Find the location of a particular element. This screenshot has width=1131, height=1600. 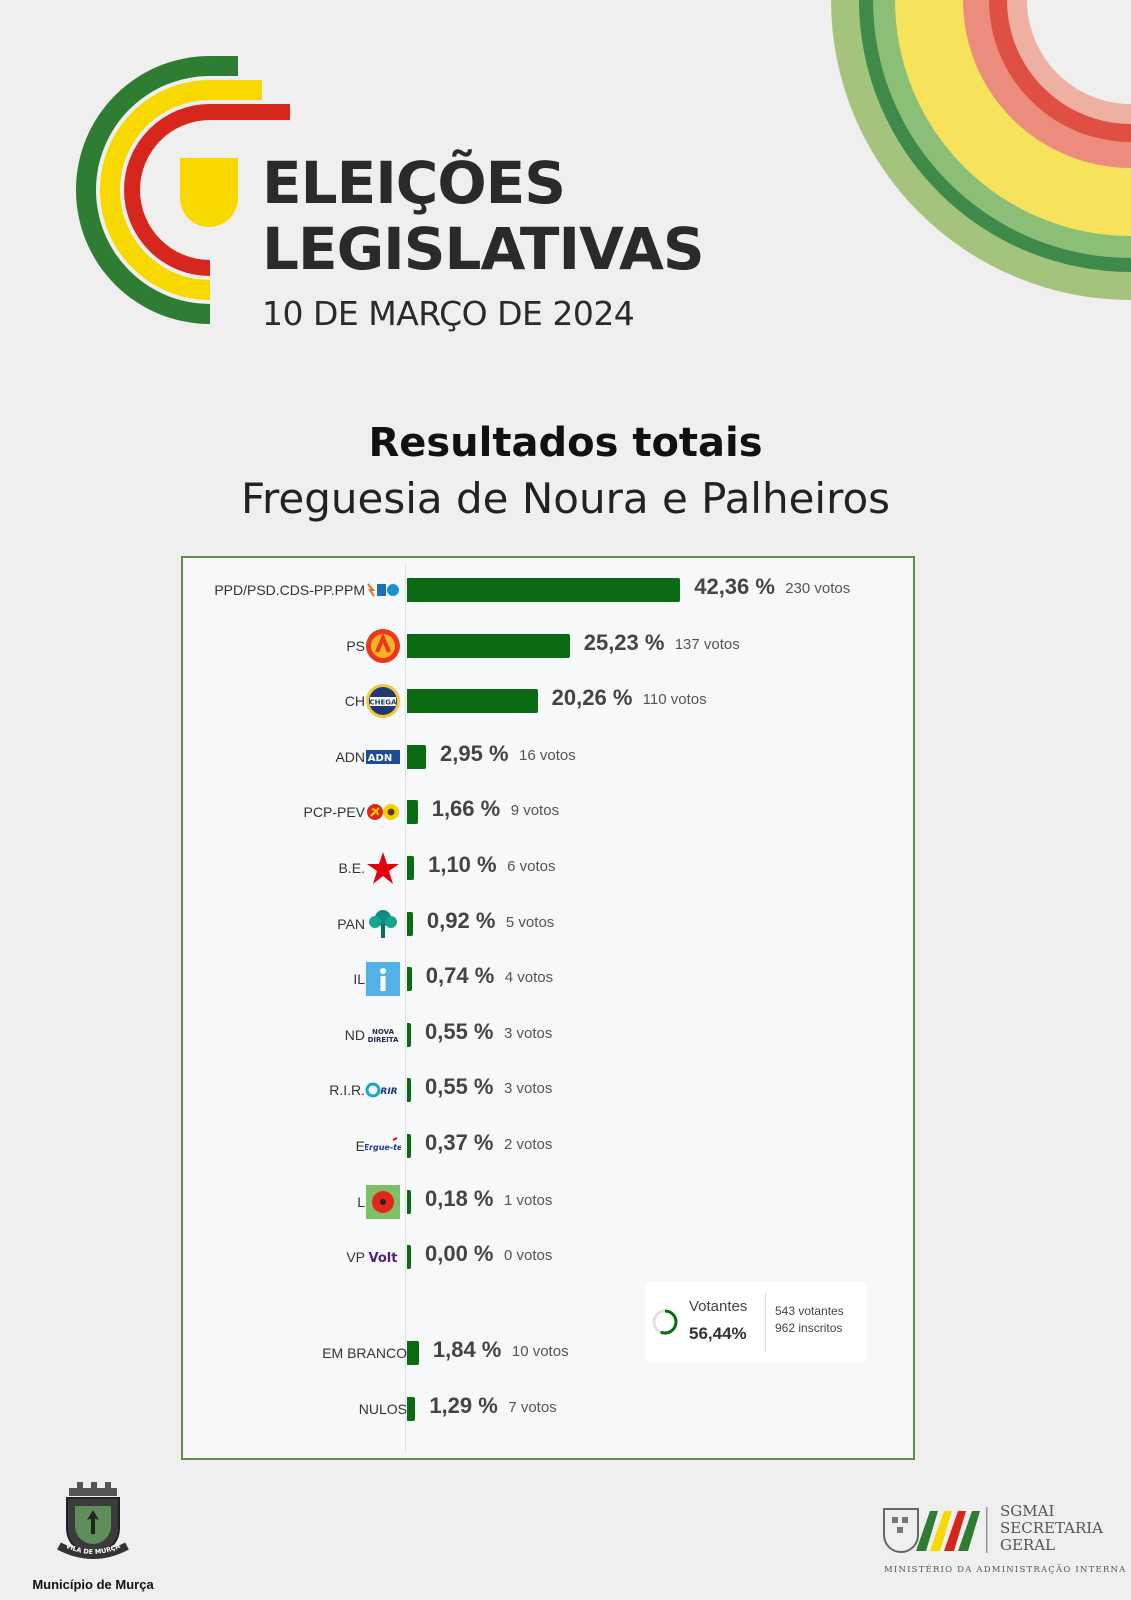

party-percent: 0,37 % is located at coordinates (459, 1142).